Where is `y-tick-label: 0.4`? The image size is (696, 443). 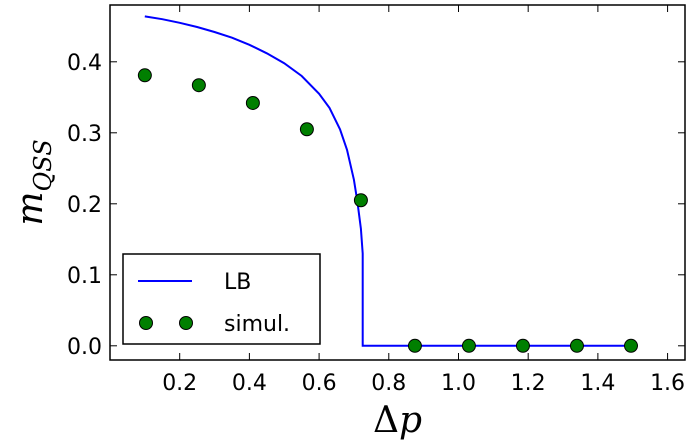 y-tick-label: 0.4 is located at coordinates (84, 63).